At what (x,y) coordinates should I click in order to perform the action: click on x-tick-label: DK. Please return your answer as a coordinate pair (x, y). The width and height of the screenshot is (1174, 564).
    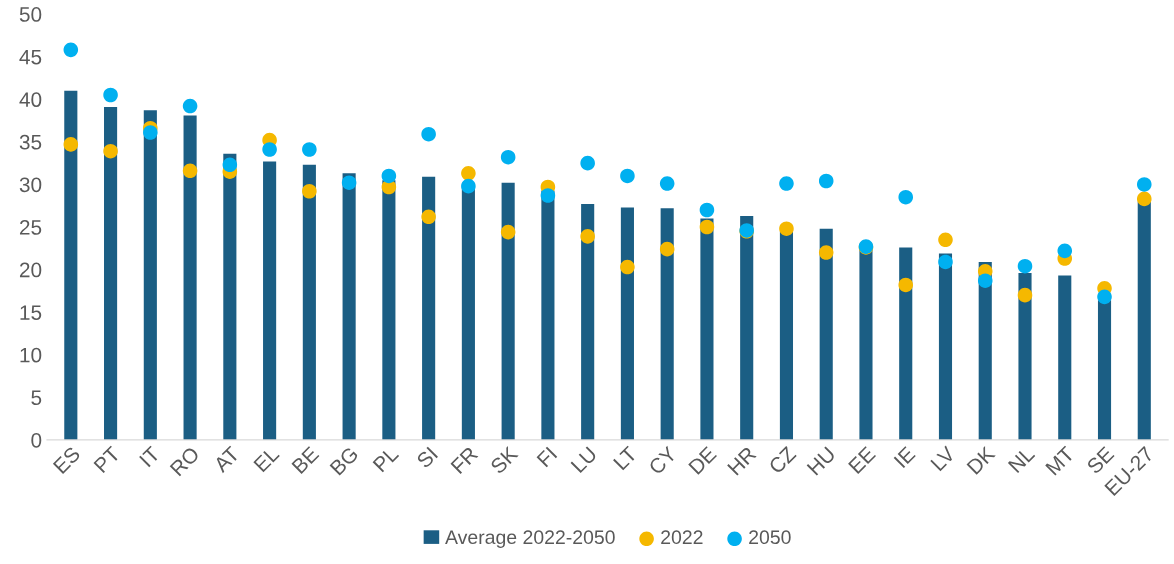
    Looking at the image, I should click on (981, 460).